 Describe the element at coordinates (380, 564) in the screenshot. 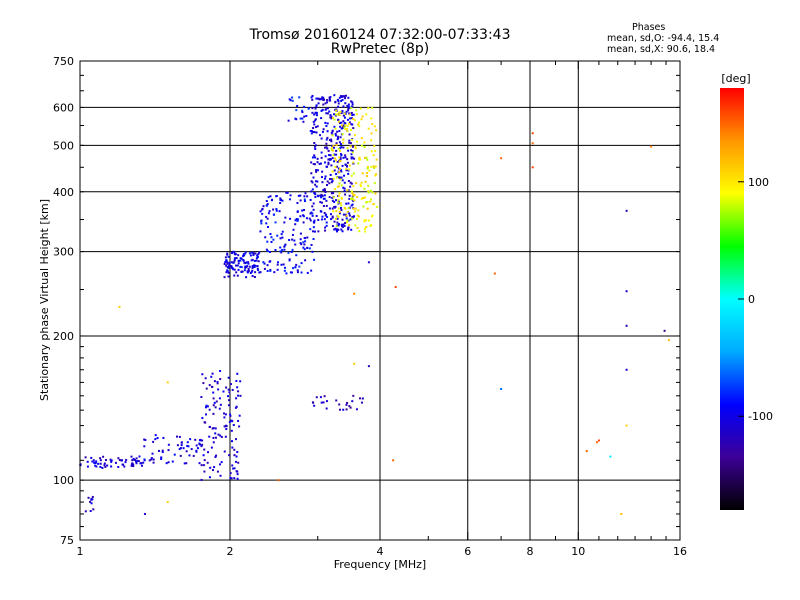

I see `x-axis-label: Frequency [MHz]` at that location.